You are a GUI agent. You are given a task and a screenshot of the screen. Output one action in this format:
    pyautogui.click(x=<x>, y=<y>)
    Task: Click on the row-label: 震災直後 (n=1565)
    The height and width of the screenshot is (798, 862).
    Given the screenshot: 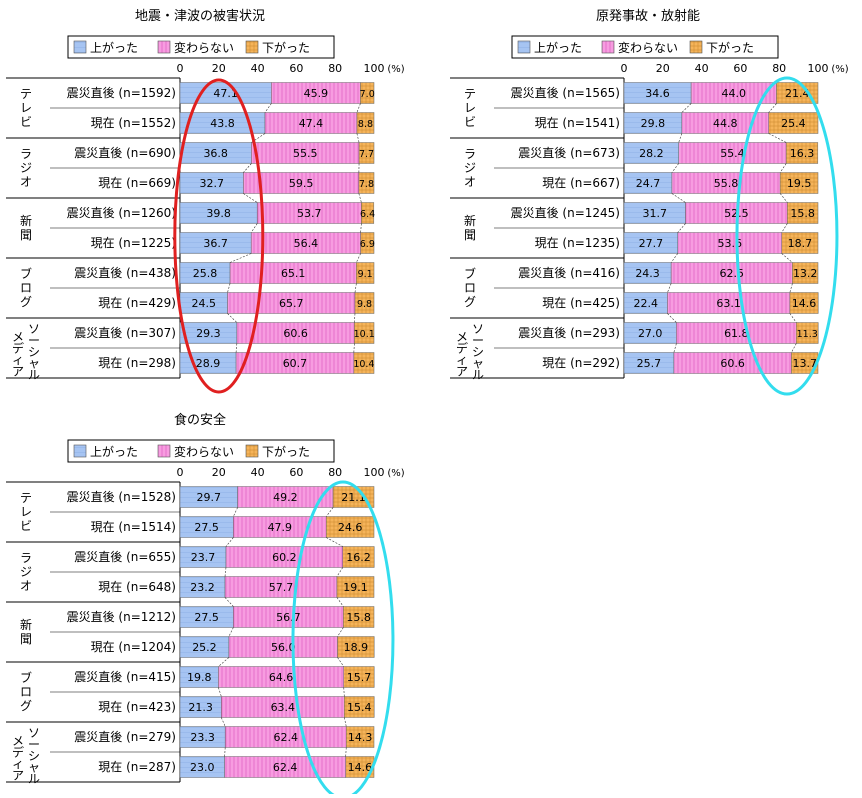 What is the action you would take?
    pyautogui.click(x=565, y=93)
    